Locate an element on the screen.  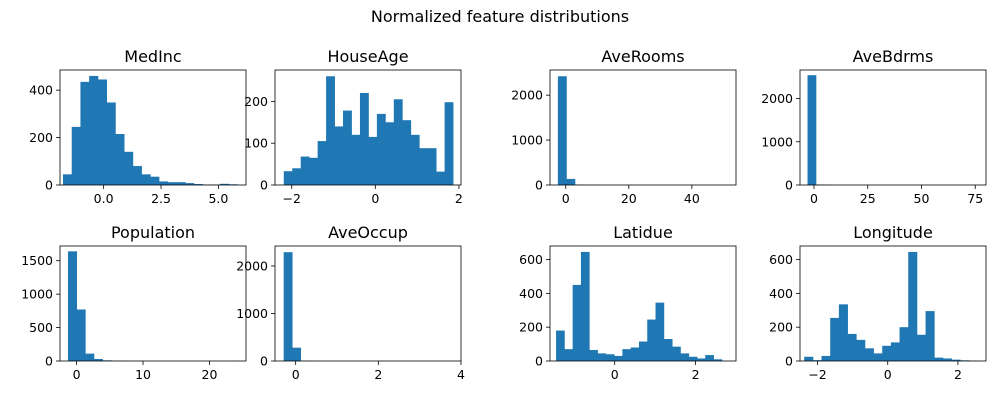
subplot-title: HouseAge is located at coordinates (367, 56).